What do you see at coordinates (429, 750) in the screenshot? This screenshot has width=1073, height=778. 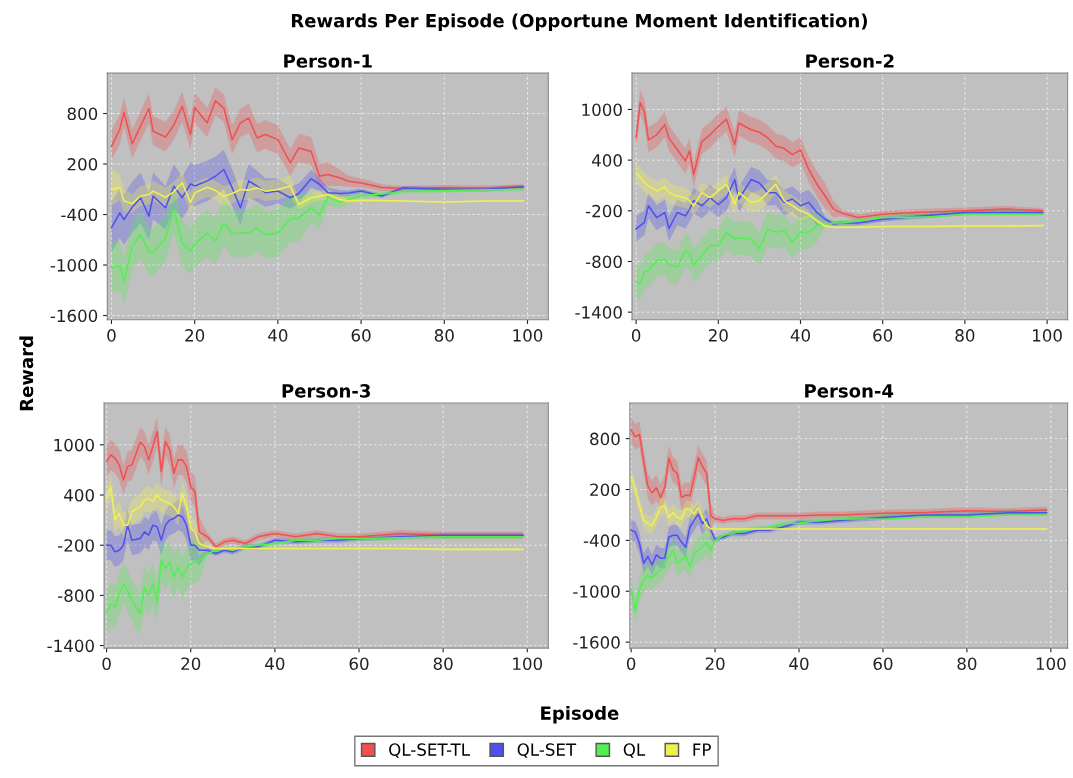 I see `legend-label: QL-SET-TL` at bounding box center [429, 750].